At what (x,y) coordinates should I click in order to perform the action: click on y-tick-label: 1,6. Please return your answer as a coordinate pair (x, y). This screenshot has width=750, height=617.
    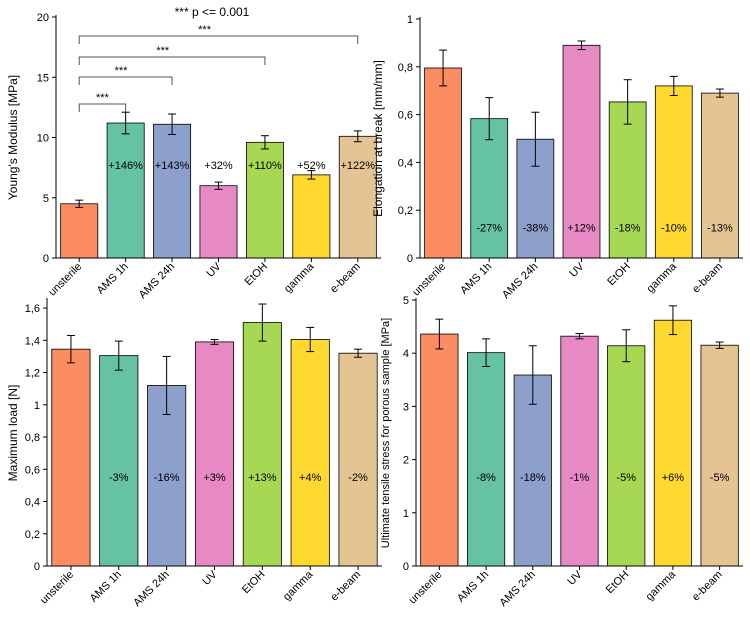
    Looking at the image, I should click on (32, 309).